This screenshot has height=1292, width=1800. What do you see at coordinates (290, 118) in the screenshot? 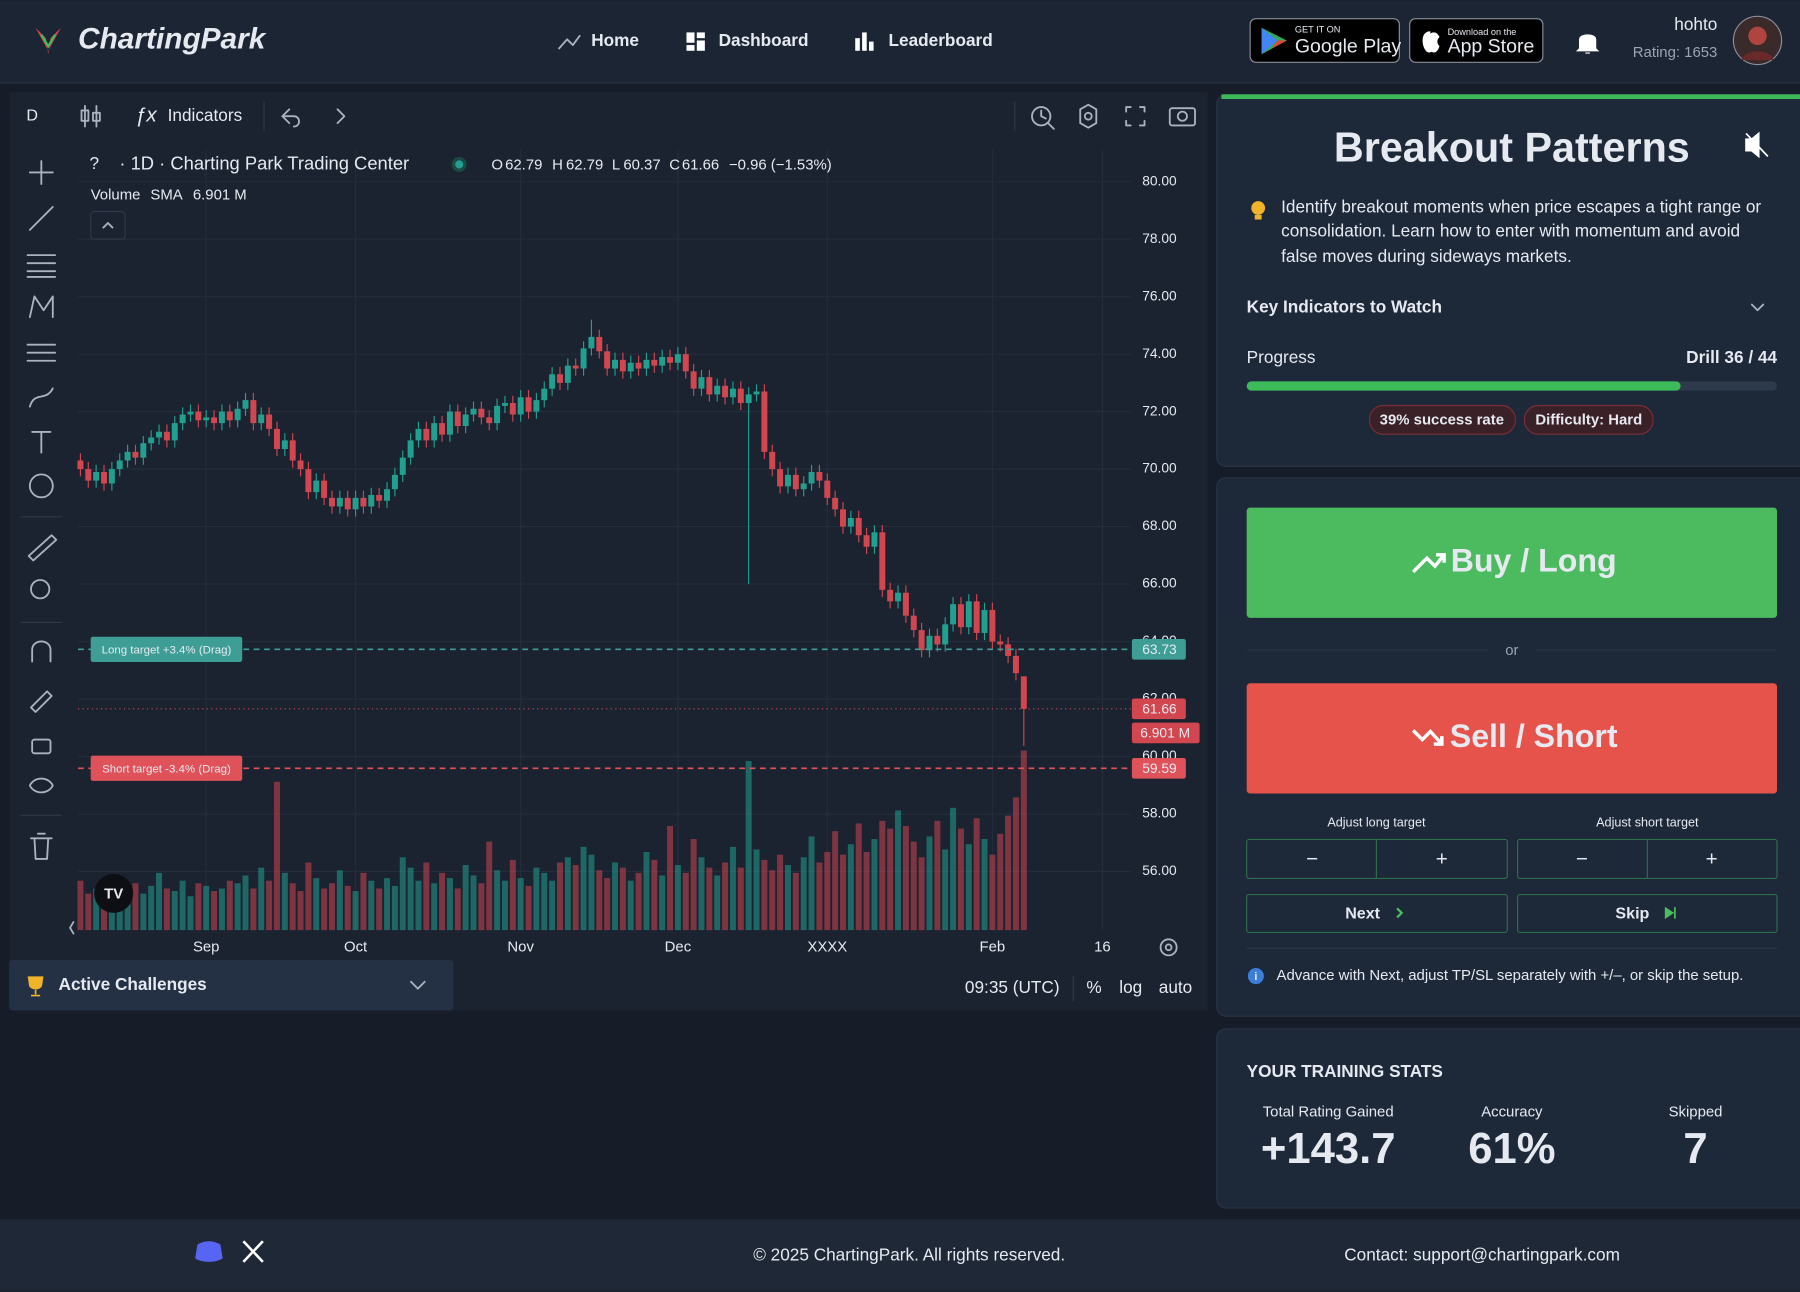
I see `undo` at bounding box center [290, 118].